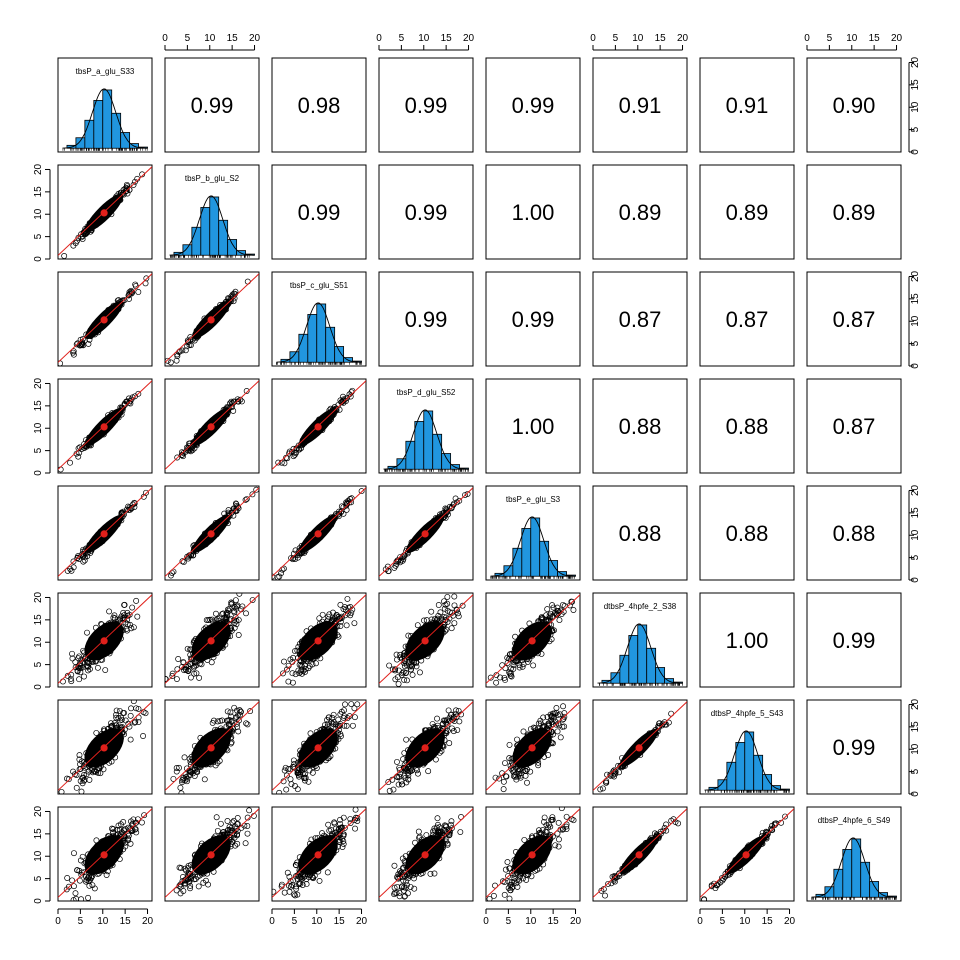 This screenshot has width=960, height=960. Describe the element at coordinates (212, 225) in the screenshot. I see `density-curve` at that location.